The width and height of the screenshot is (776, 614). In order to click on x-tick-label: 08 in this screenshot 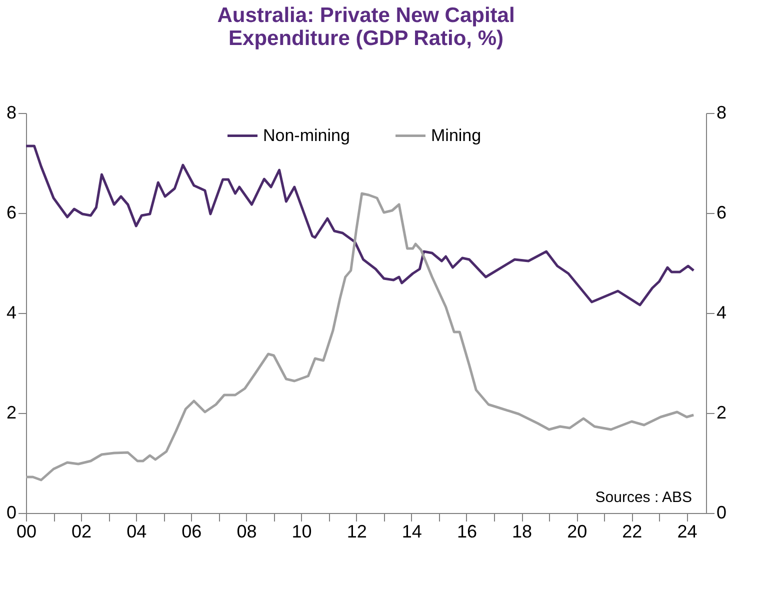, I will do `click(246, 532)`.